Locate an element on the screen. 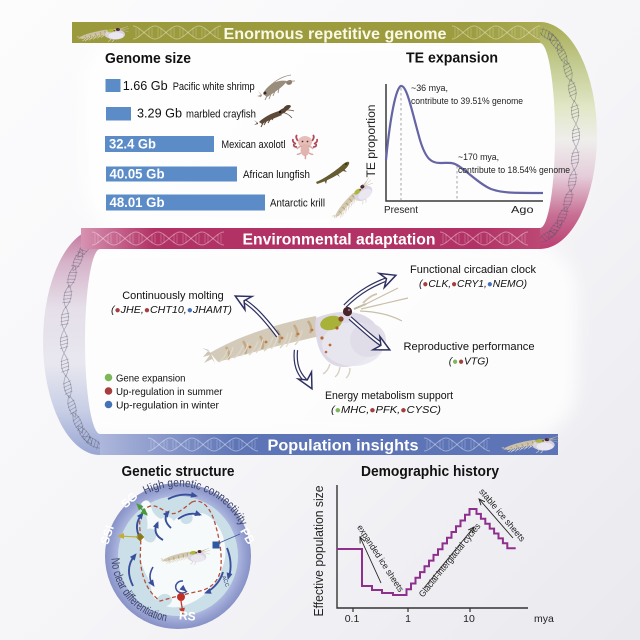 Image resolution: width=640 pixels, height=640 pixels. svg-text: (●●VTG) is located at coordinates (469, 362).